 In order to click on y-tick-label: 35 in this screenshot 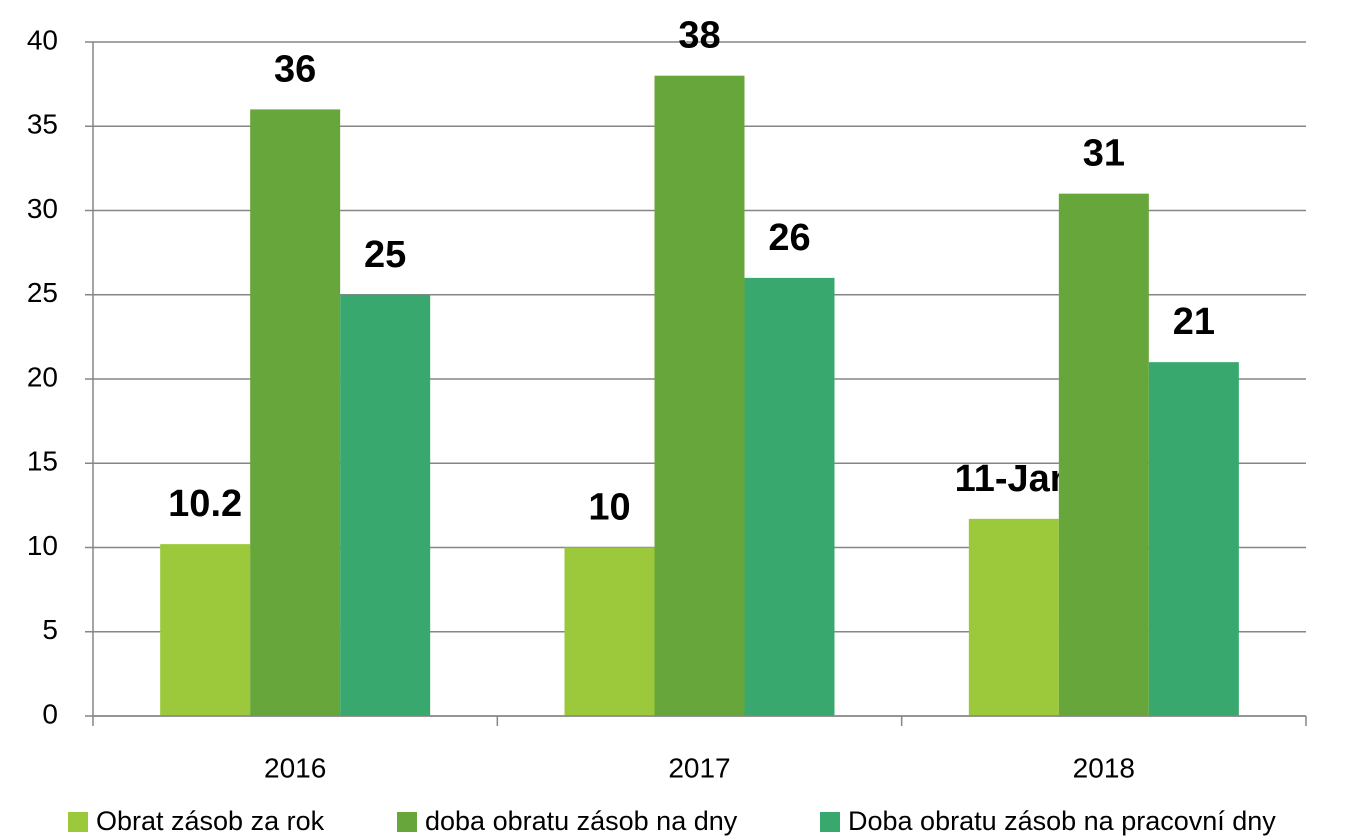, I will do `click(42, 124)`.